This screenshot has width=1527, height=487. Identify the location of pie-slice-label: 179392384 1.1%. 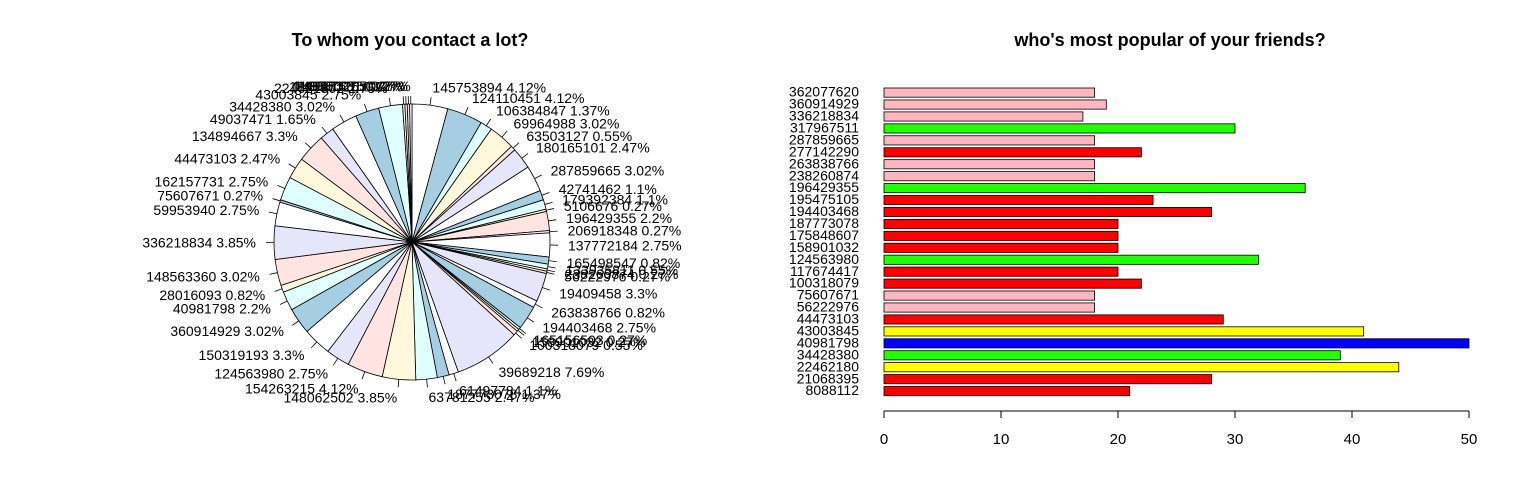
(615, 200).